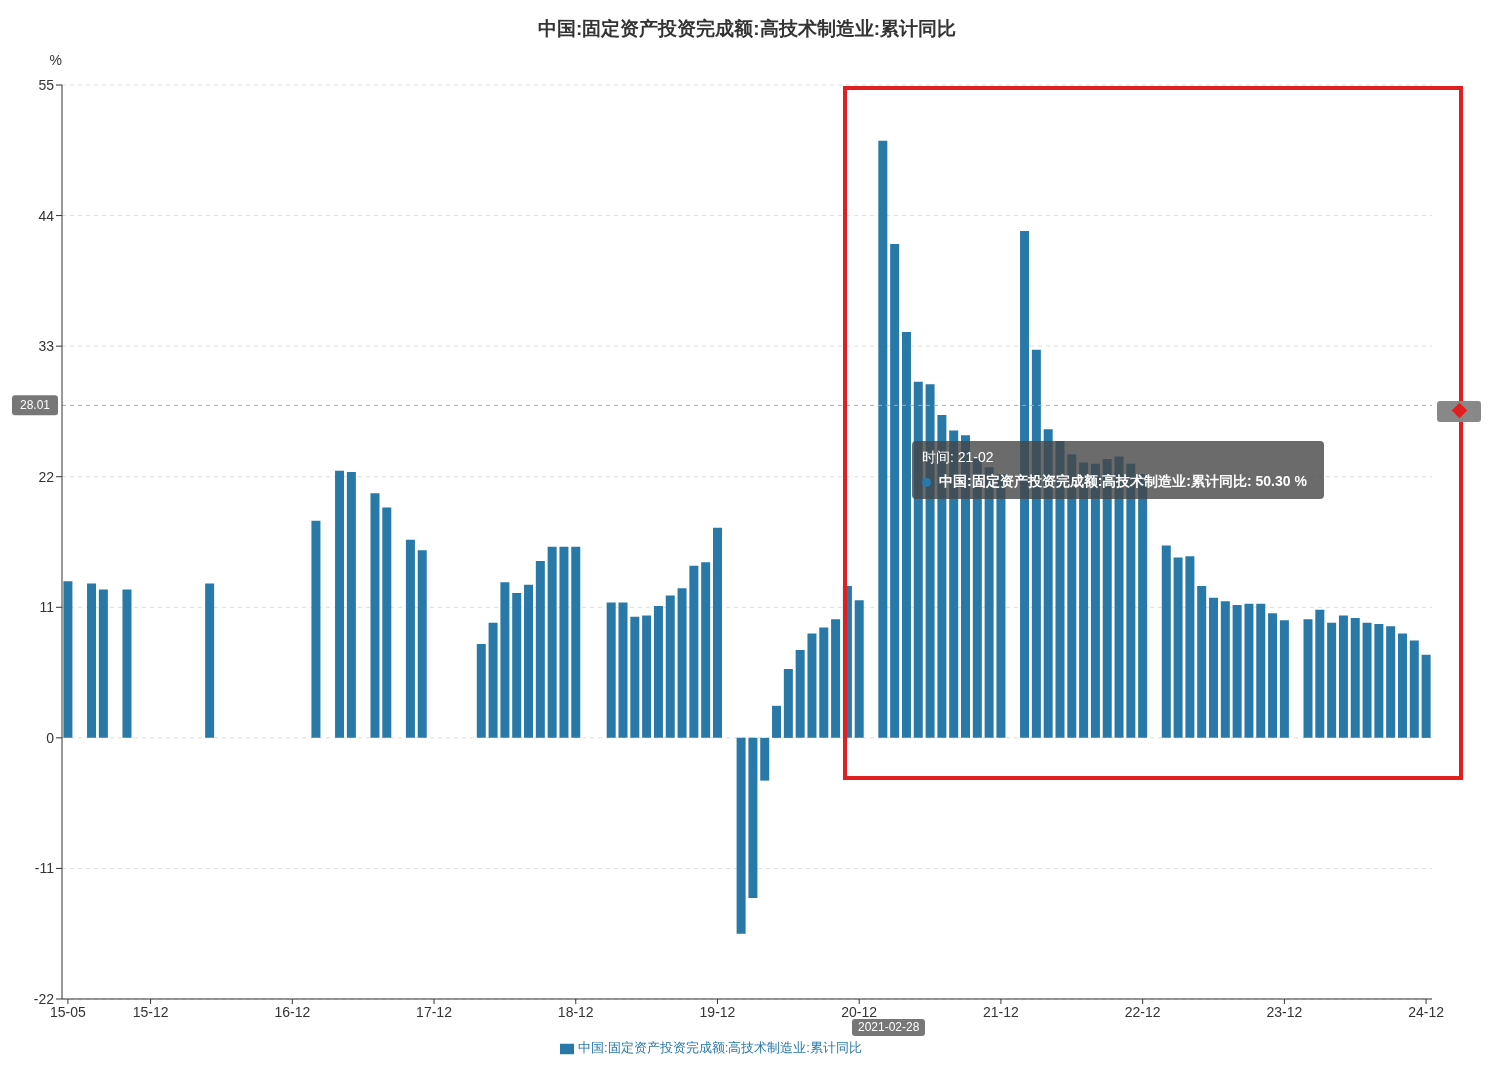  Describe the element at coordinates (50, 737) in the screenshot. I see `y-tick-label: 0` at that location.